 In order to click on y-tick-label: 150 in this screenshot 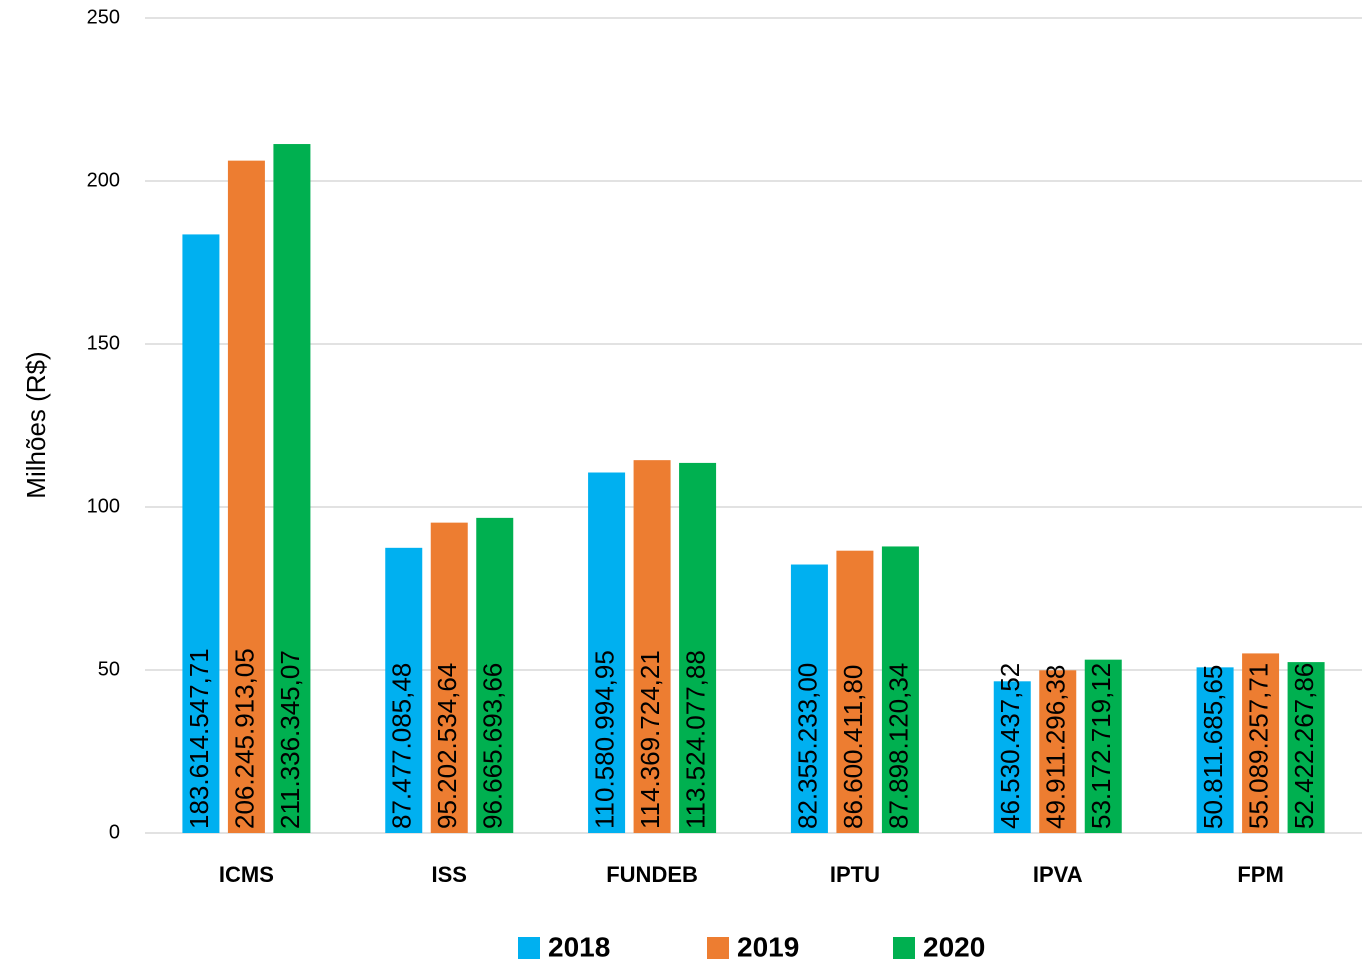, I will do `click(103, 343)`.